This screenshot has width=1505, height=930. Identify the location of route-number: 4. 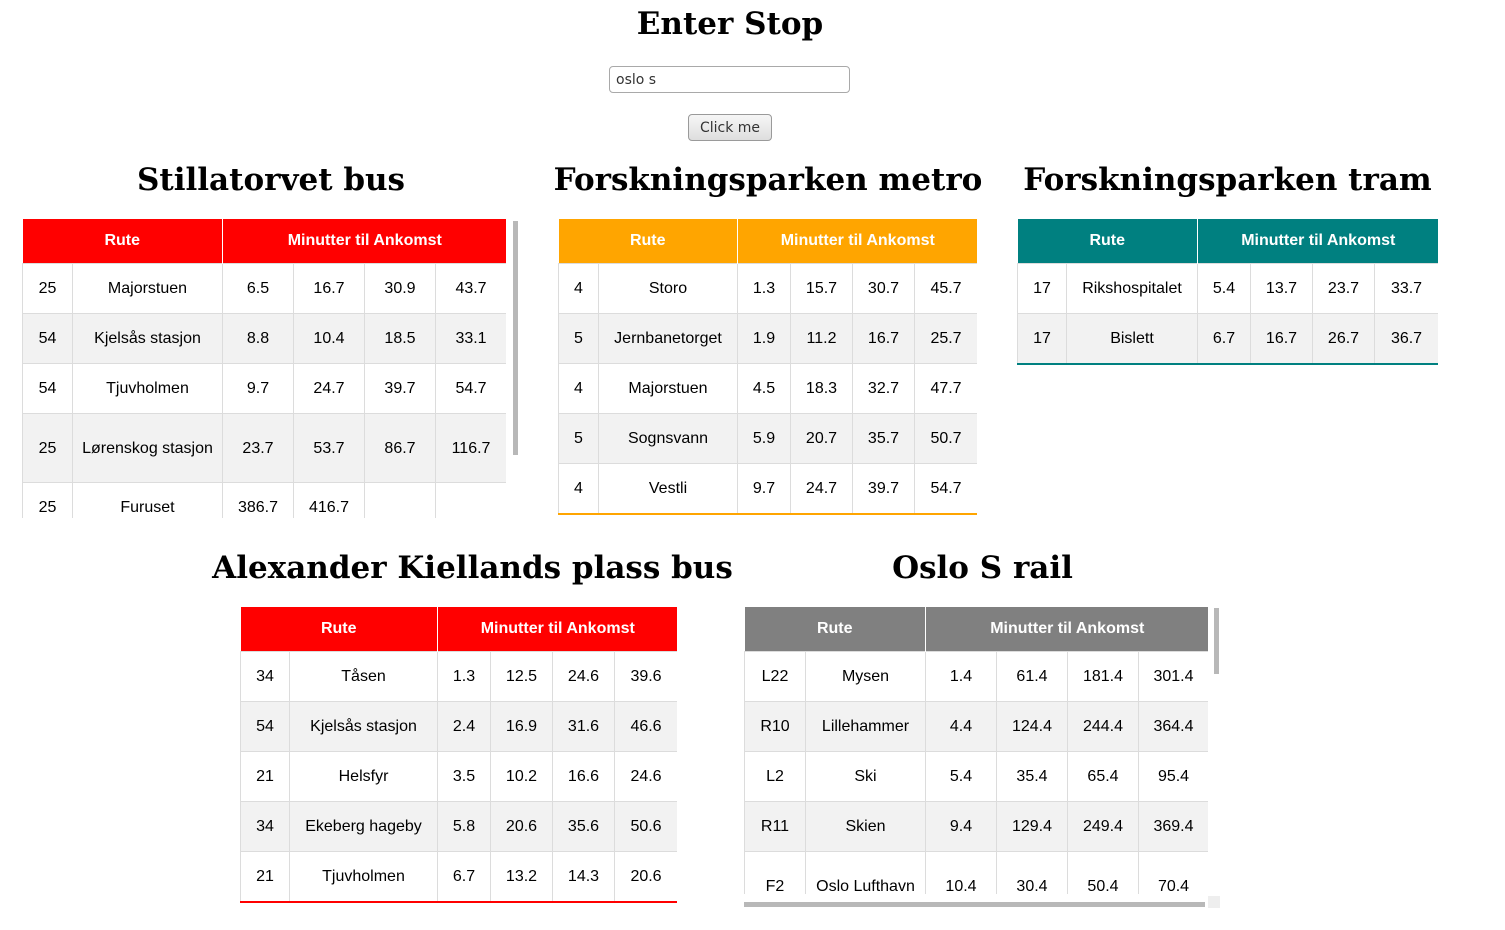
(578, 488).